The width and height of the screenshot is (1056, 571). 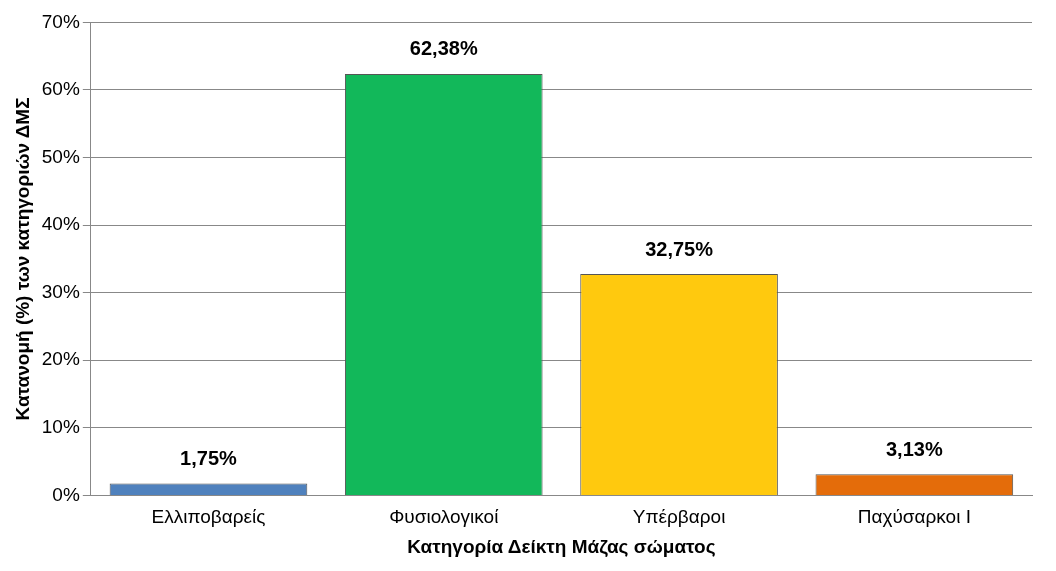 I want to click on data-label: 3,13%, so click(x=914, y=448).